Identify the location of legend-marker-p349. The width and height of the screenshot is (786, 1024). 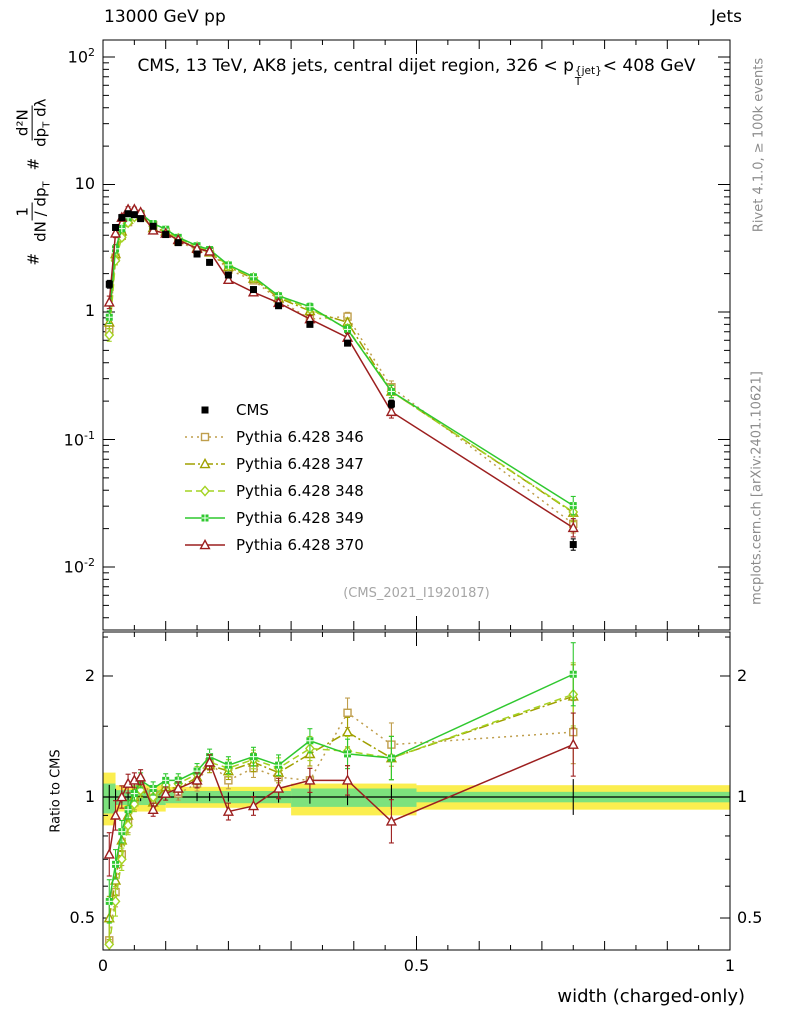
(205, 518).